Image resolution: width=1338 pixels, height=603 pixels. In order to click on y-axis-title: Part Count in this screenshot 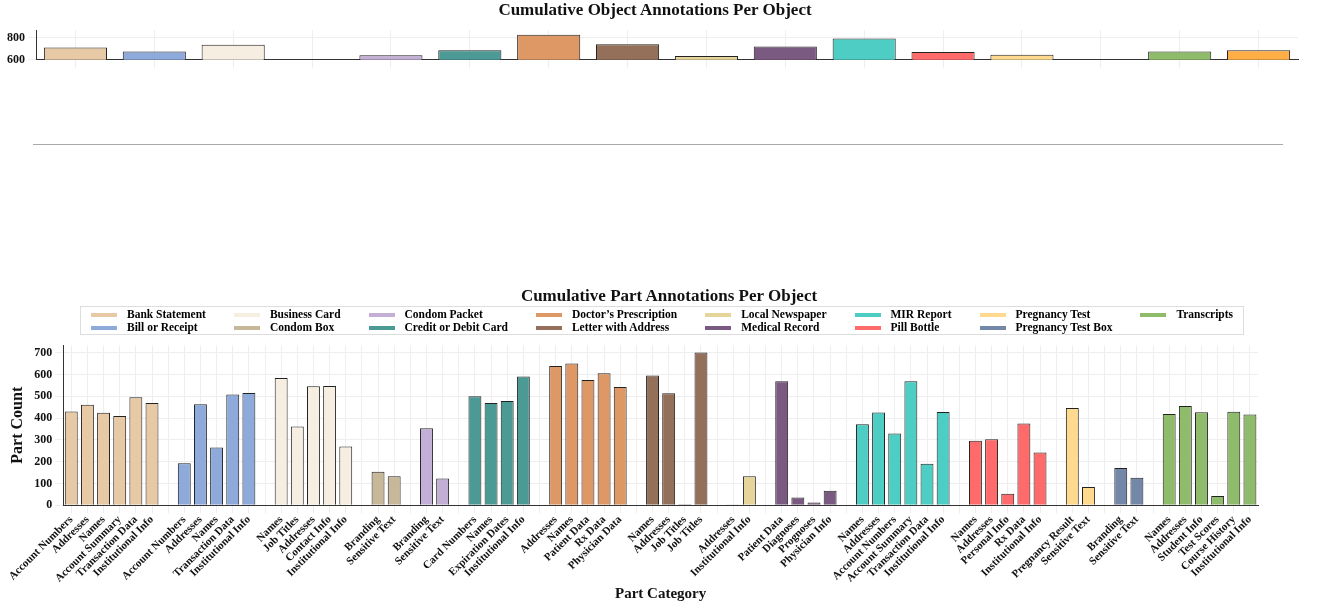, I will do `click(16, 425)`.